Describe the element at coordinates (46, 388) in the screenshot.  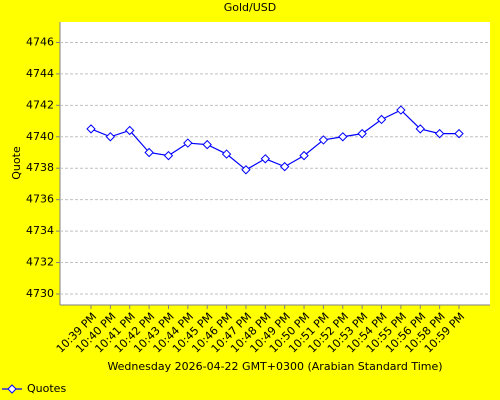
I see `legend-label: Quotes` at that location.